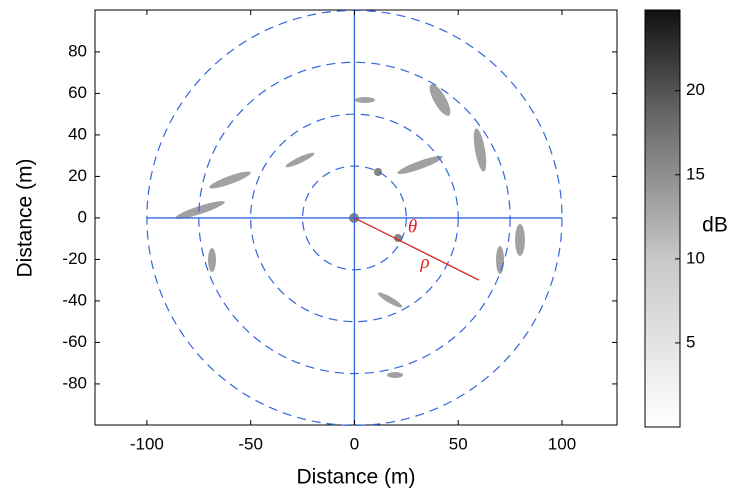  What do you see at coordinates (355, 477) in the screenshot?
I see `x-axis-label: Distance (m)` at bounding box center [355, 477].